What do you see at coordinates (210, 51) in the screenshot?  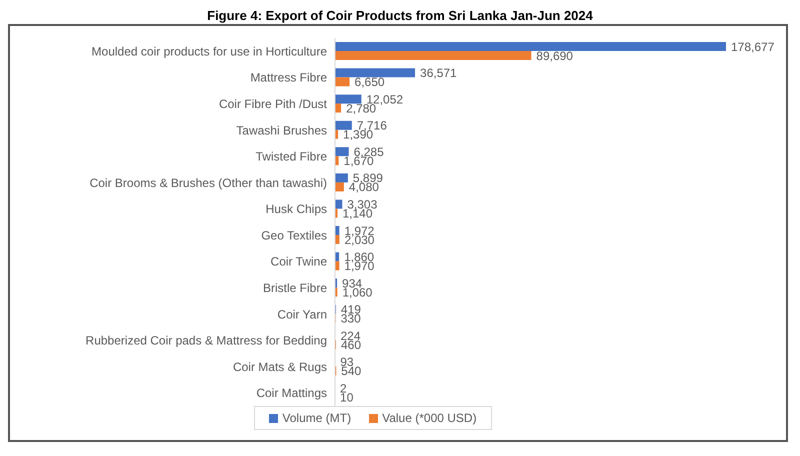 I see `y-tick-label: Moulded coir products for use in Horticulture` at bounding box center [210, 51].